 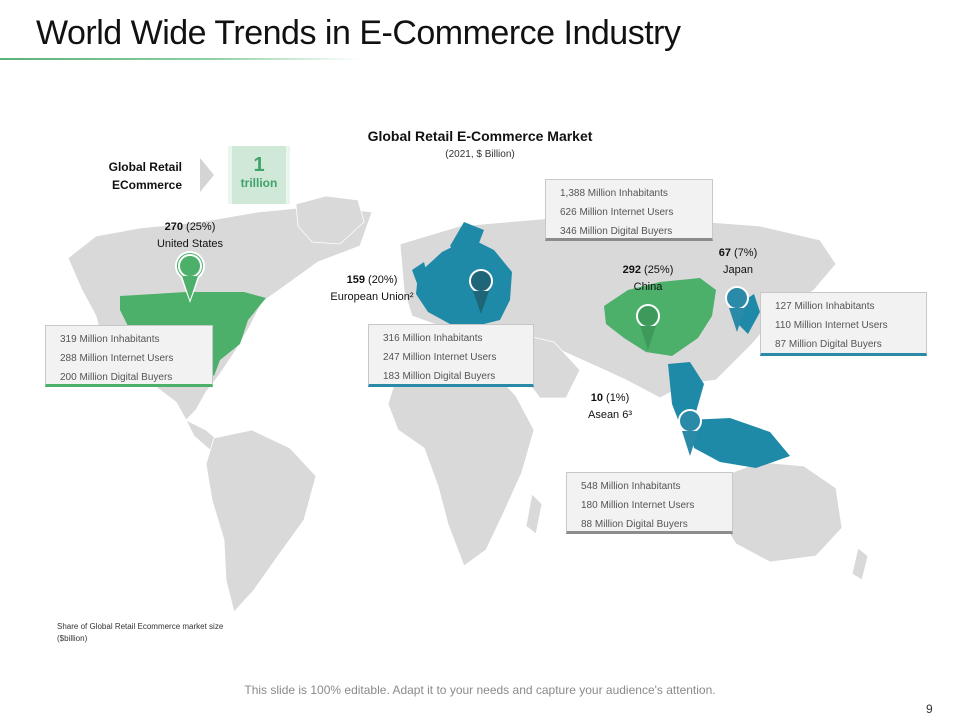 I want to click on landmass-new-zealand, so click(x=860, y=564).